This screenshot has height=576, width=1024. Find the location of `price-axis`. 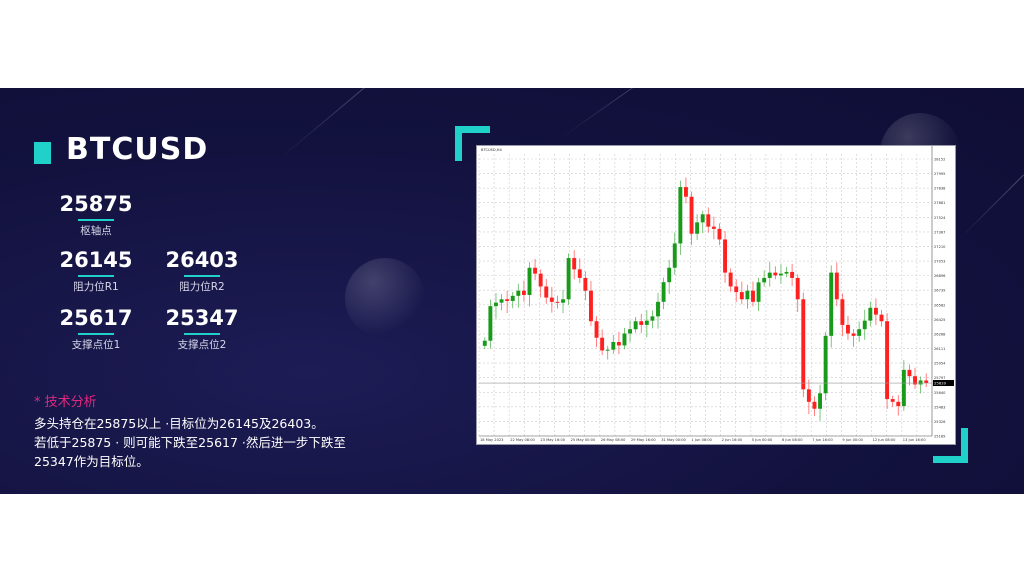

price-axis is located at coordinates (943, 295).